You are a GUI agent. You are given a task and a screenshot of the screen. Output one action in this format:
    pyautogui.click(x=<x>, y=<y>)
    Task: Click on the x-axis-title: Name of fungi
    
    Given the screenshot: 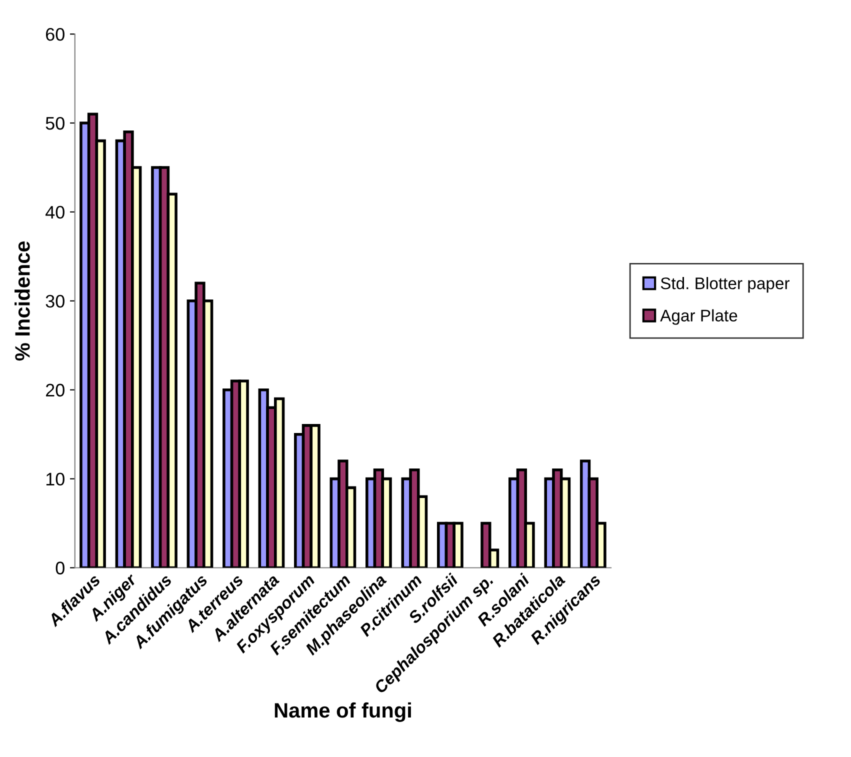 What is the action you would take?
    pyautogui.click(x=342, y=712)
    